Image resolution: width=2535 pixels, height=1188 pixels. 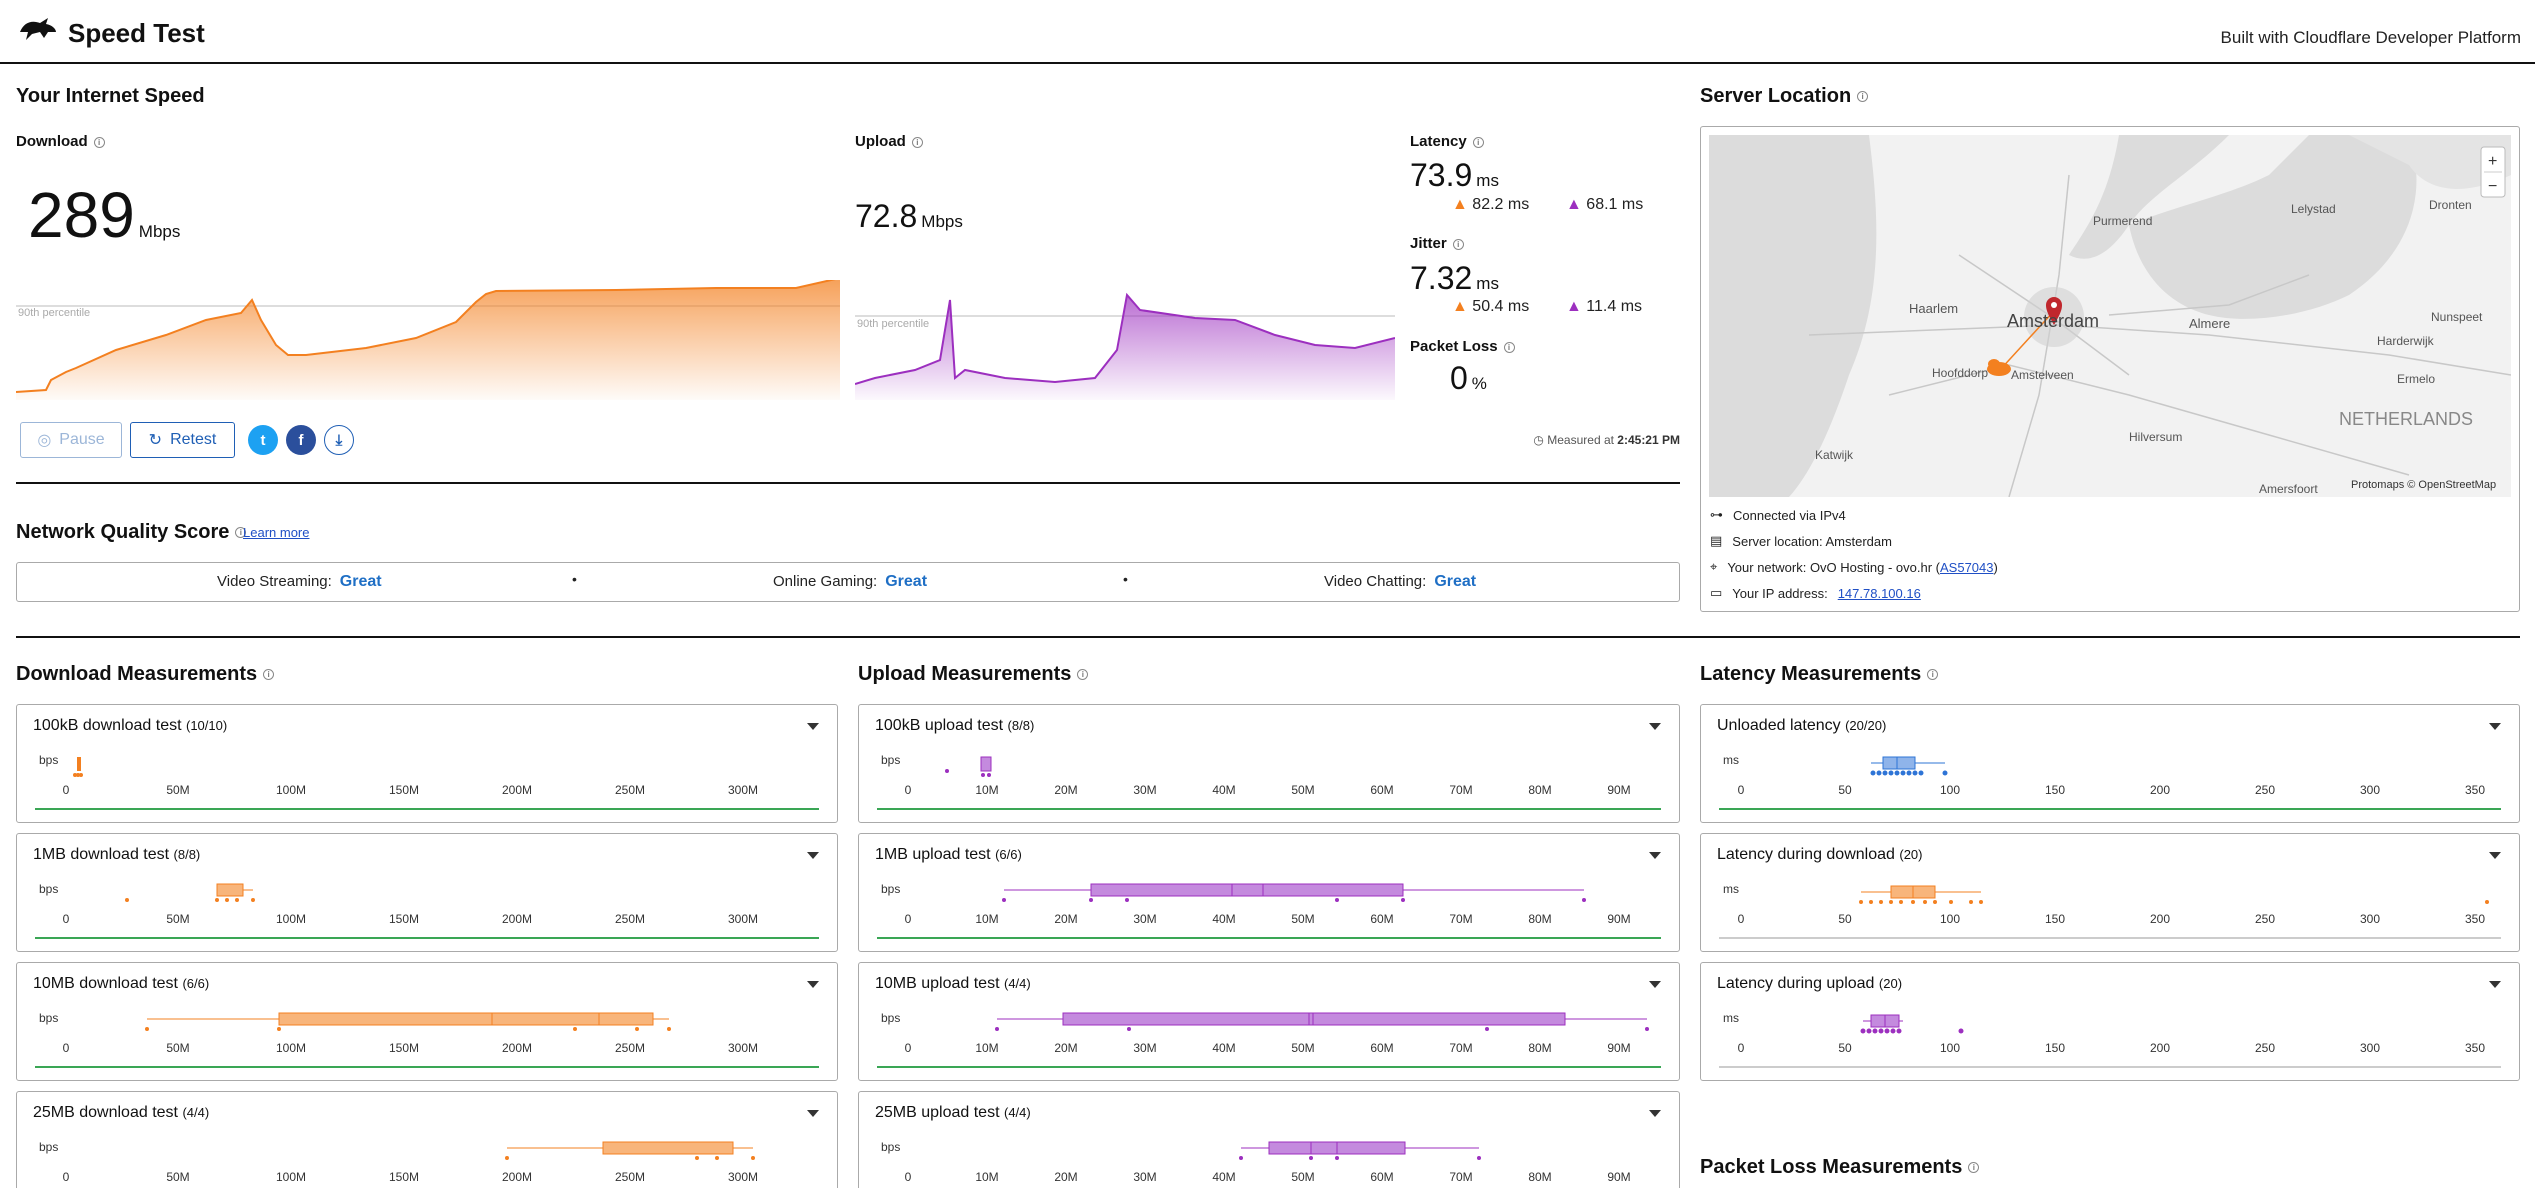 I want to click on ip-link: 147.78.100.16, so click(x=1879, y=593).